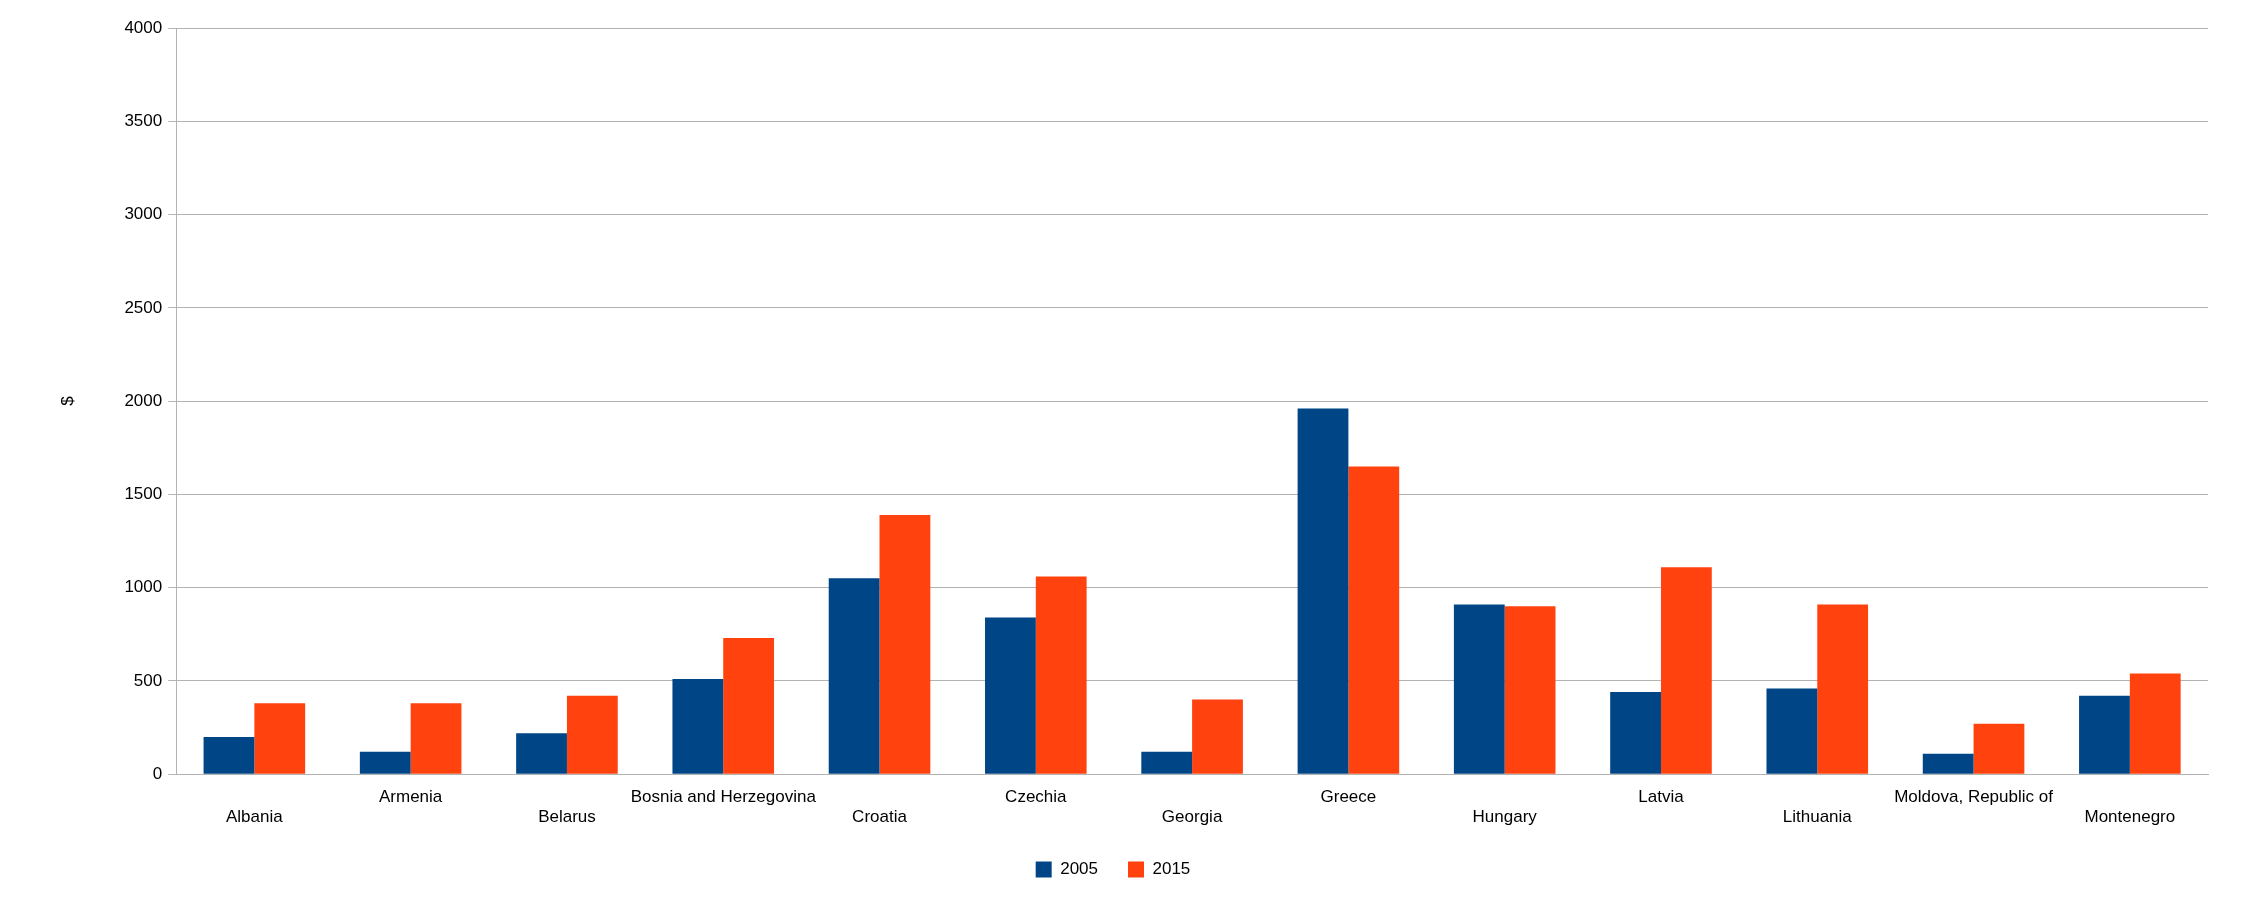 This screenshot has height=910, width=2251. What do you see at coordinates (157, 773) in the screenshot?
I see `y-tick-label: 0` at bounding box center [157, 773].